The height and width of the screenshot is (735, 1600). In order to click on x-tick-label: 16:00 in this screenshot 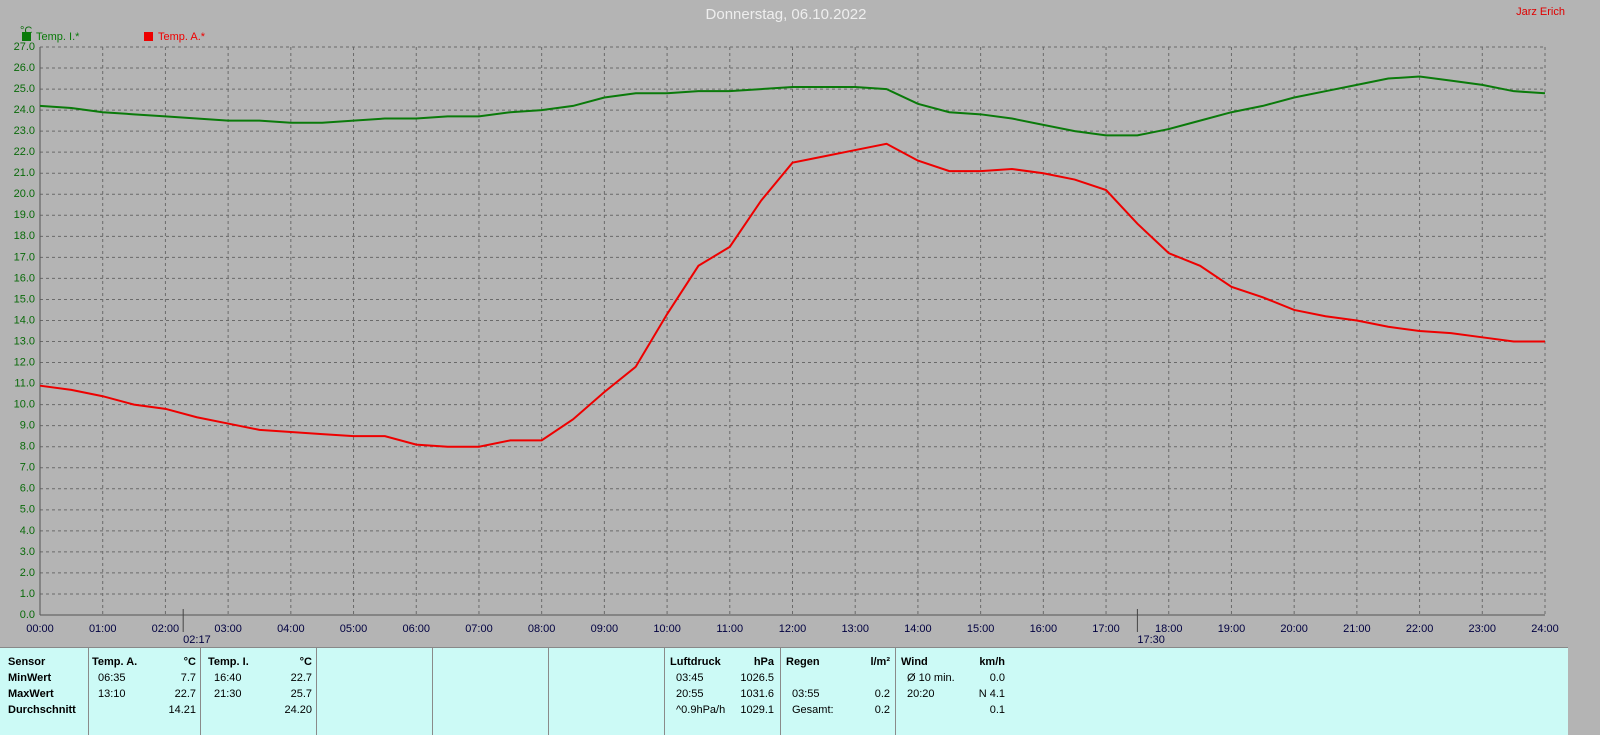, I will do `click(1044, 629)`.